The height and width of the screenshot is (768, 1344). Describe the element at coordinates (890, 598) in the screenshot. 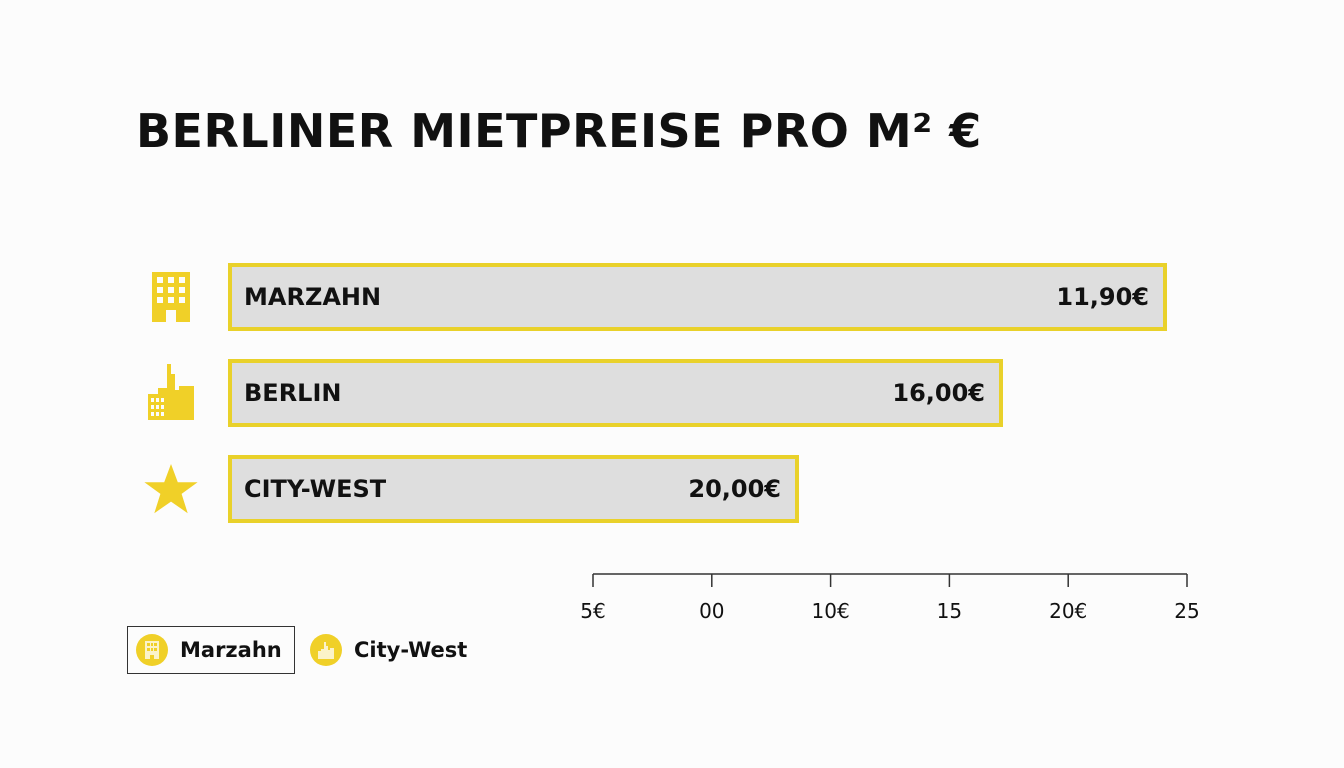

I see `x-axis: 5€ 00 10€ 15 20€ 25` at that location.